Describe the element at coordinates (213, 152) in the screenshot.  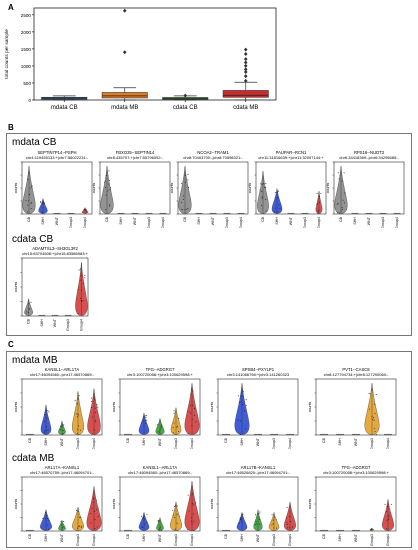
I see `subplot-title-gene: NCOA2--TRAM1` at that location.